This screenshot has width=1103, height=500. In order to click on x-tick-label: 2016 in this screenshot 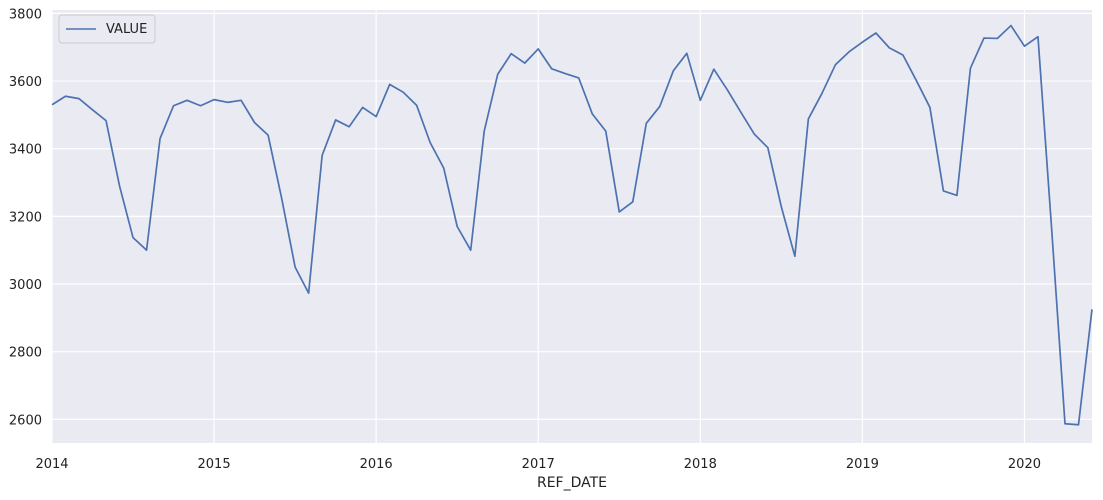, I will do `click(376, 464)`.